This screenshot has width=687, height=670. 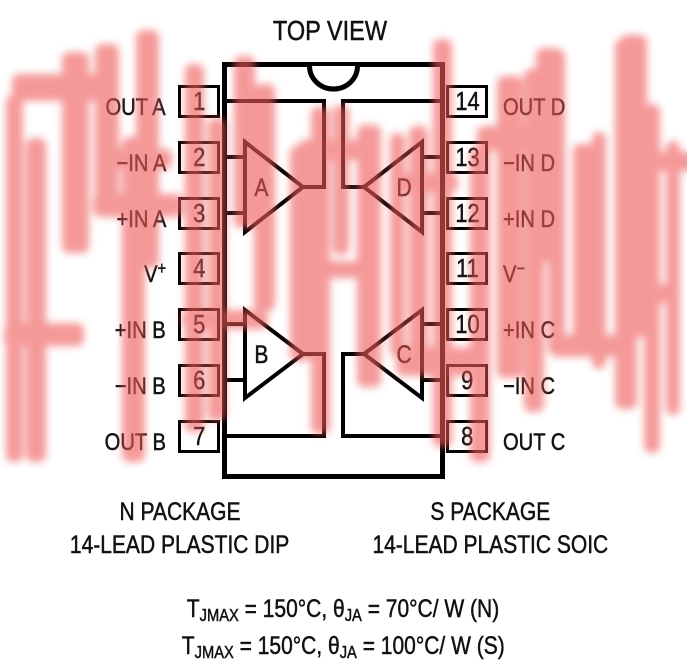 I want to click on pin-box-4: 4, so click(x=199, y=268).